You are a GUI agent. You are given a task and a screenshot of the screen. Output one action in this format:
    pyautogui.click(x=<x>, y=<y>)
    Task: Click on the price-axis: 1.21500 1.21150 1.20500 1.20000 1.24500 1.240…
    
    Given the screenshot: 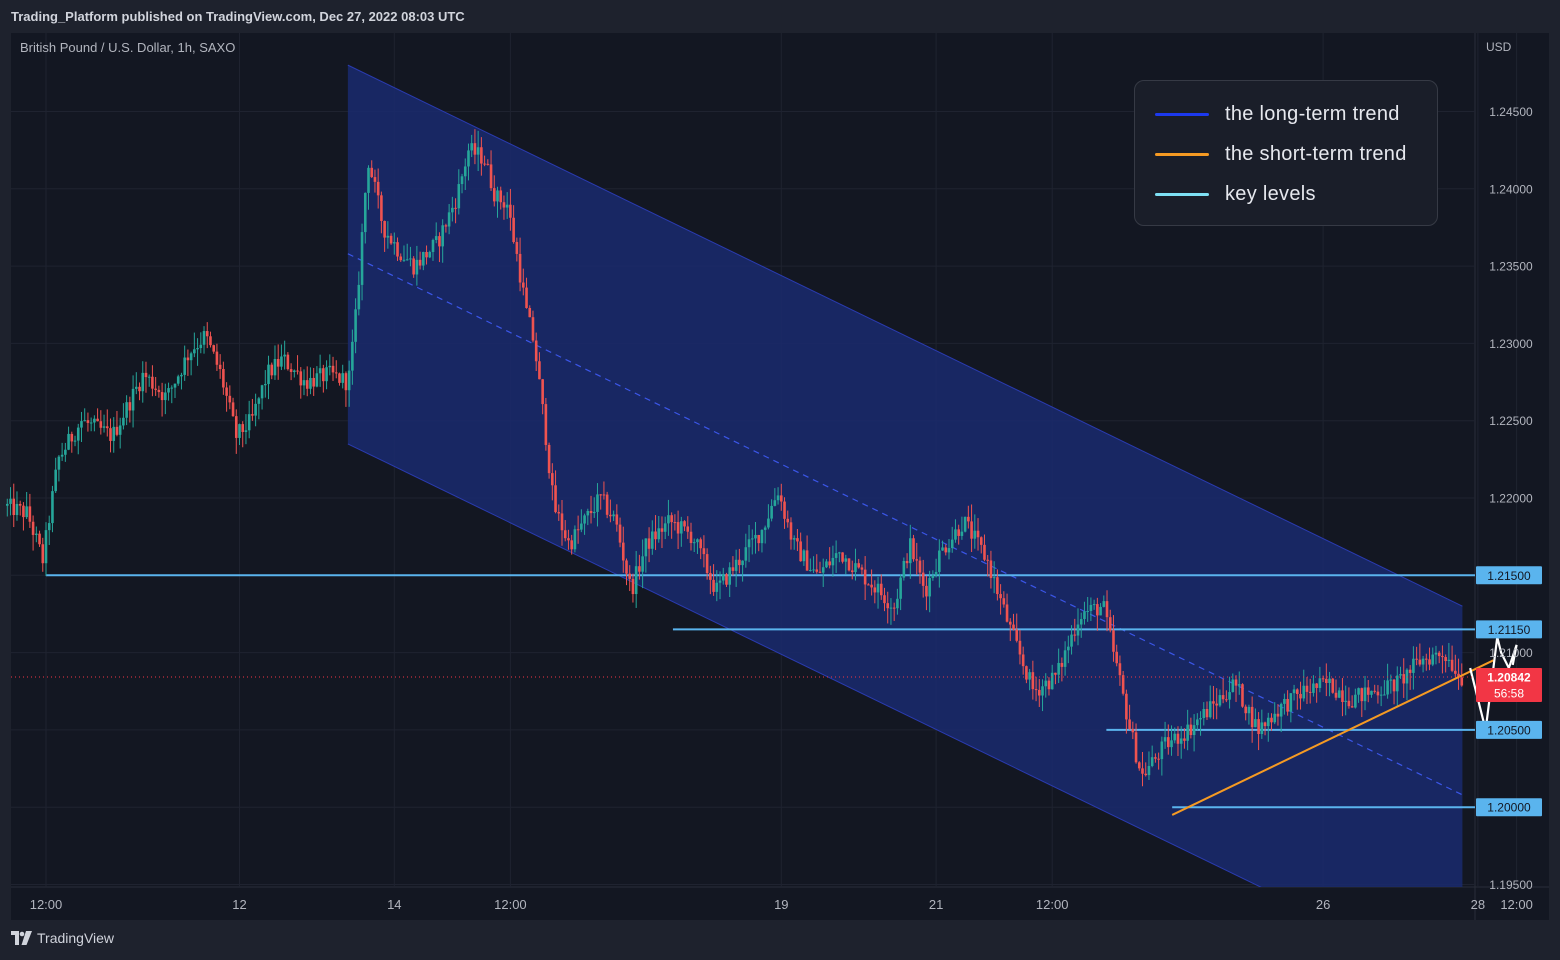 What is the action you would take?
    pyautogui.click(x=1509, y=498)
    